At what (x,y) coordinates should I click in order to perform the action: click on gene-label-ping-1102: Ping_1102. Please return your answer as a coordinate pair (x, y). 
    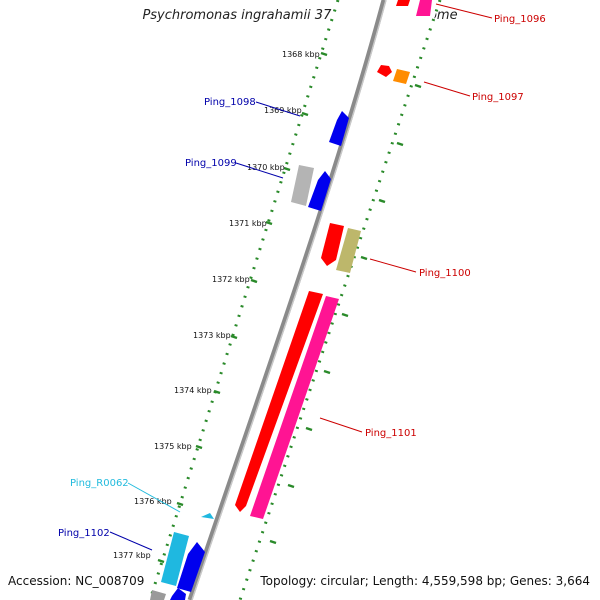
    Looking at the image, I should click on (84, 533).